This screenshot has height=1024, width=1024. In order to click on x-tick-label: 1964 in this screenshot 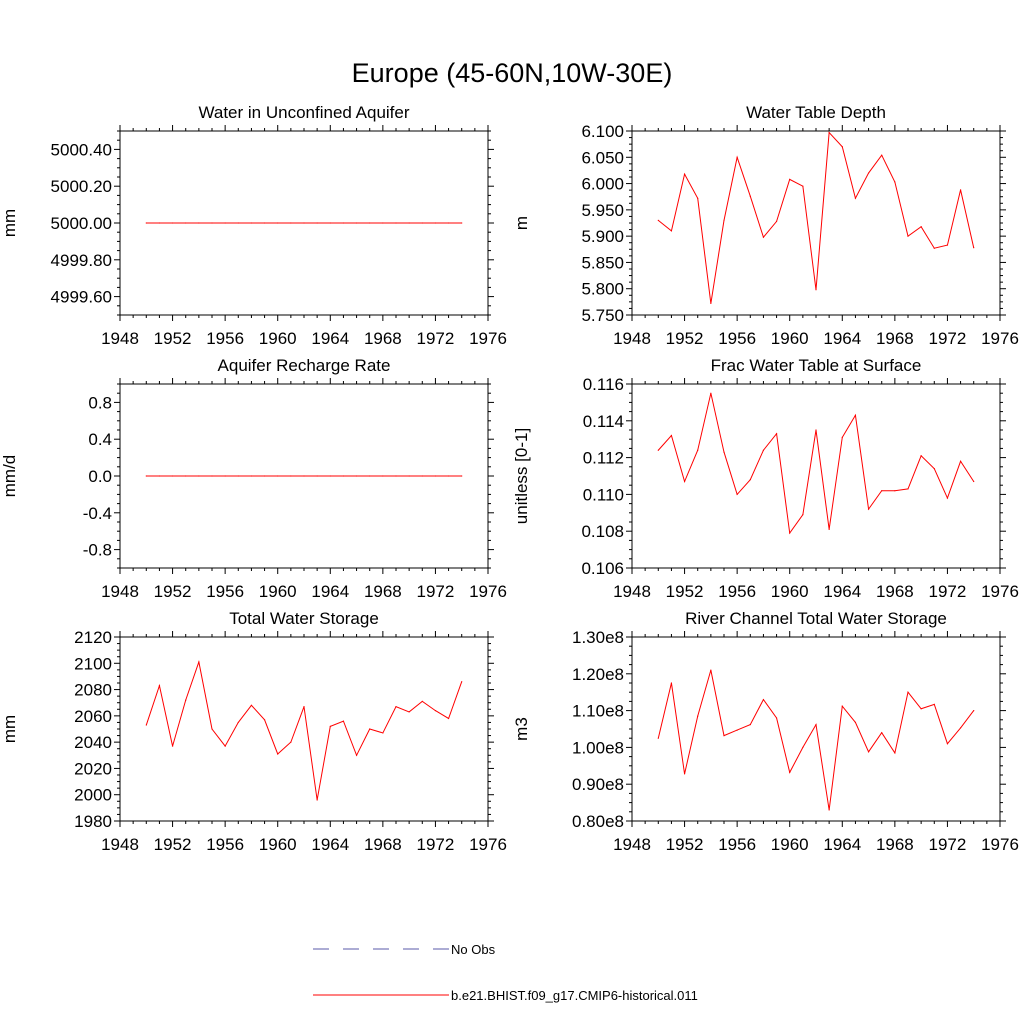, I will do `click(330, 338)`.